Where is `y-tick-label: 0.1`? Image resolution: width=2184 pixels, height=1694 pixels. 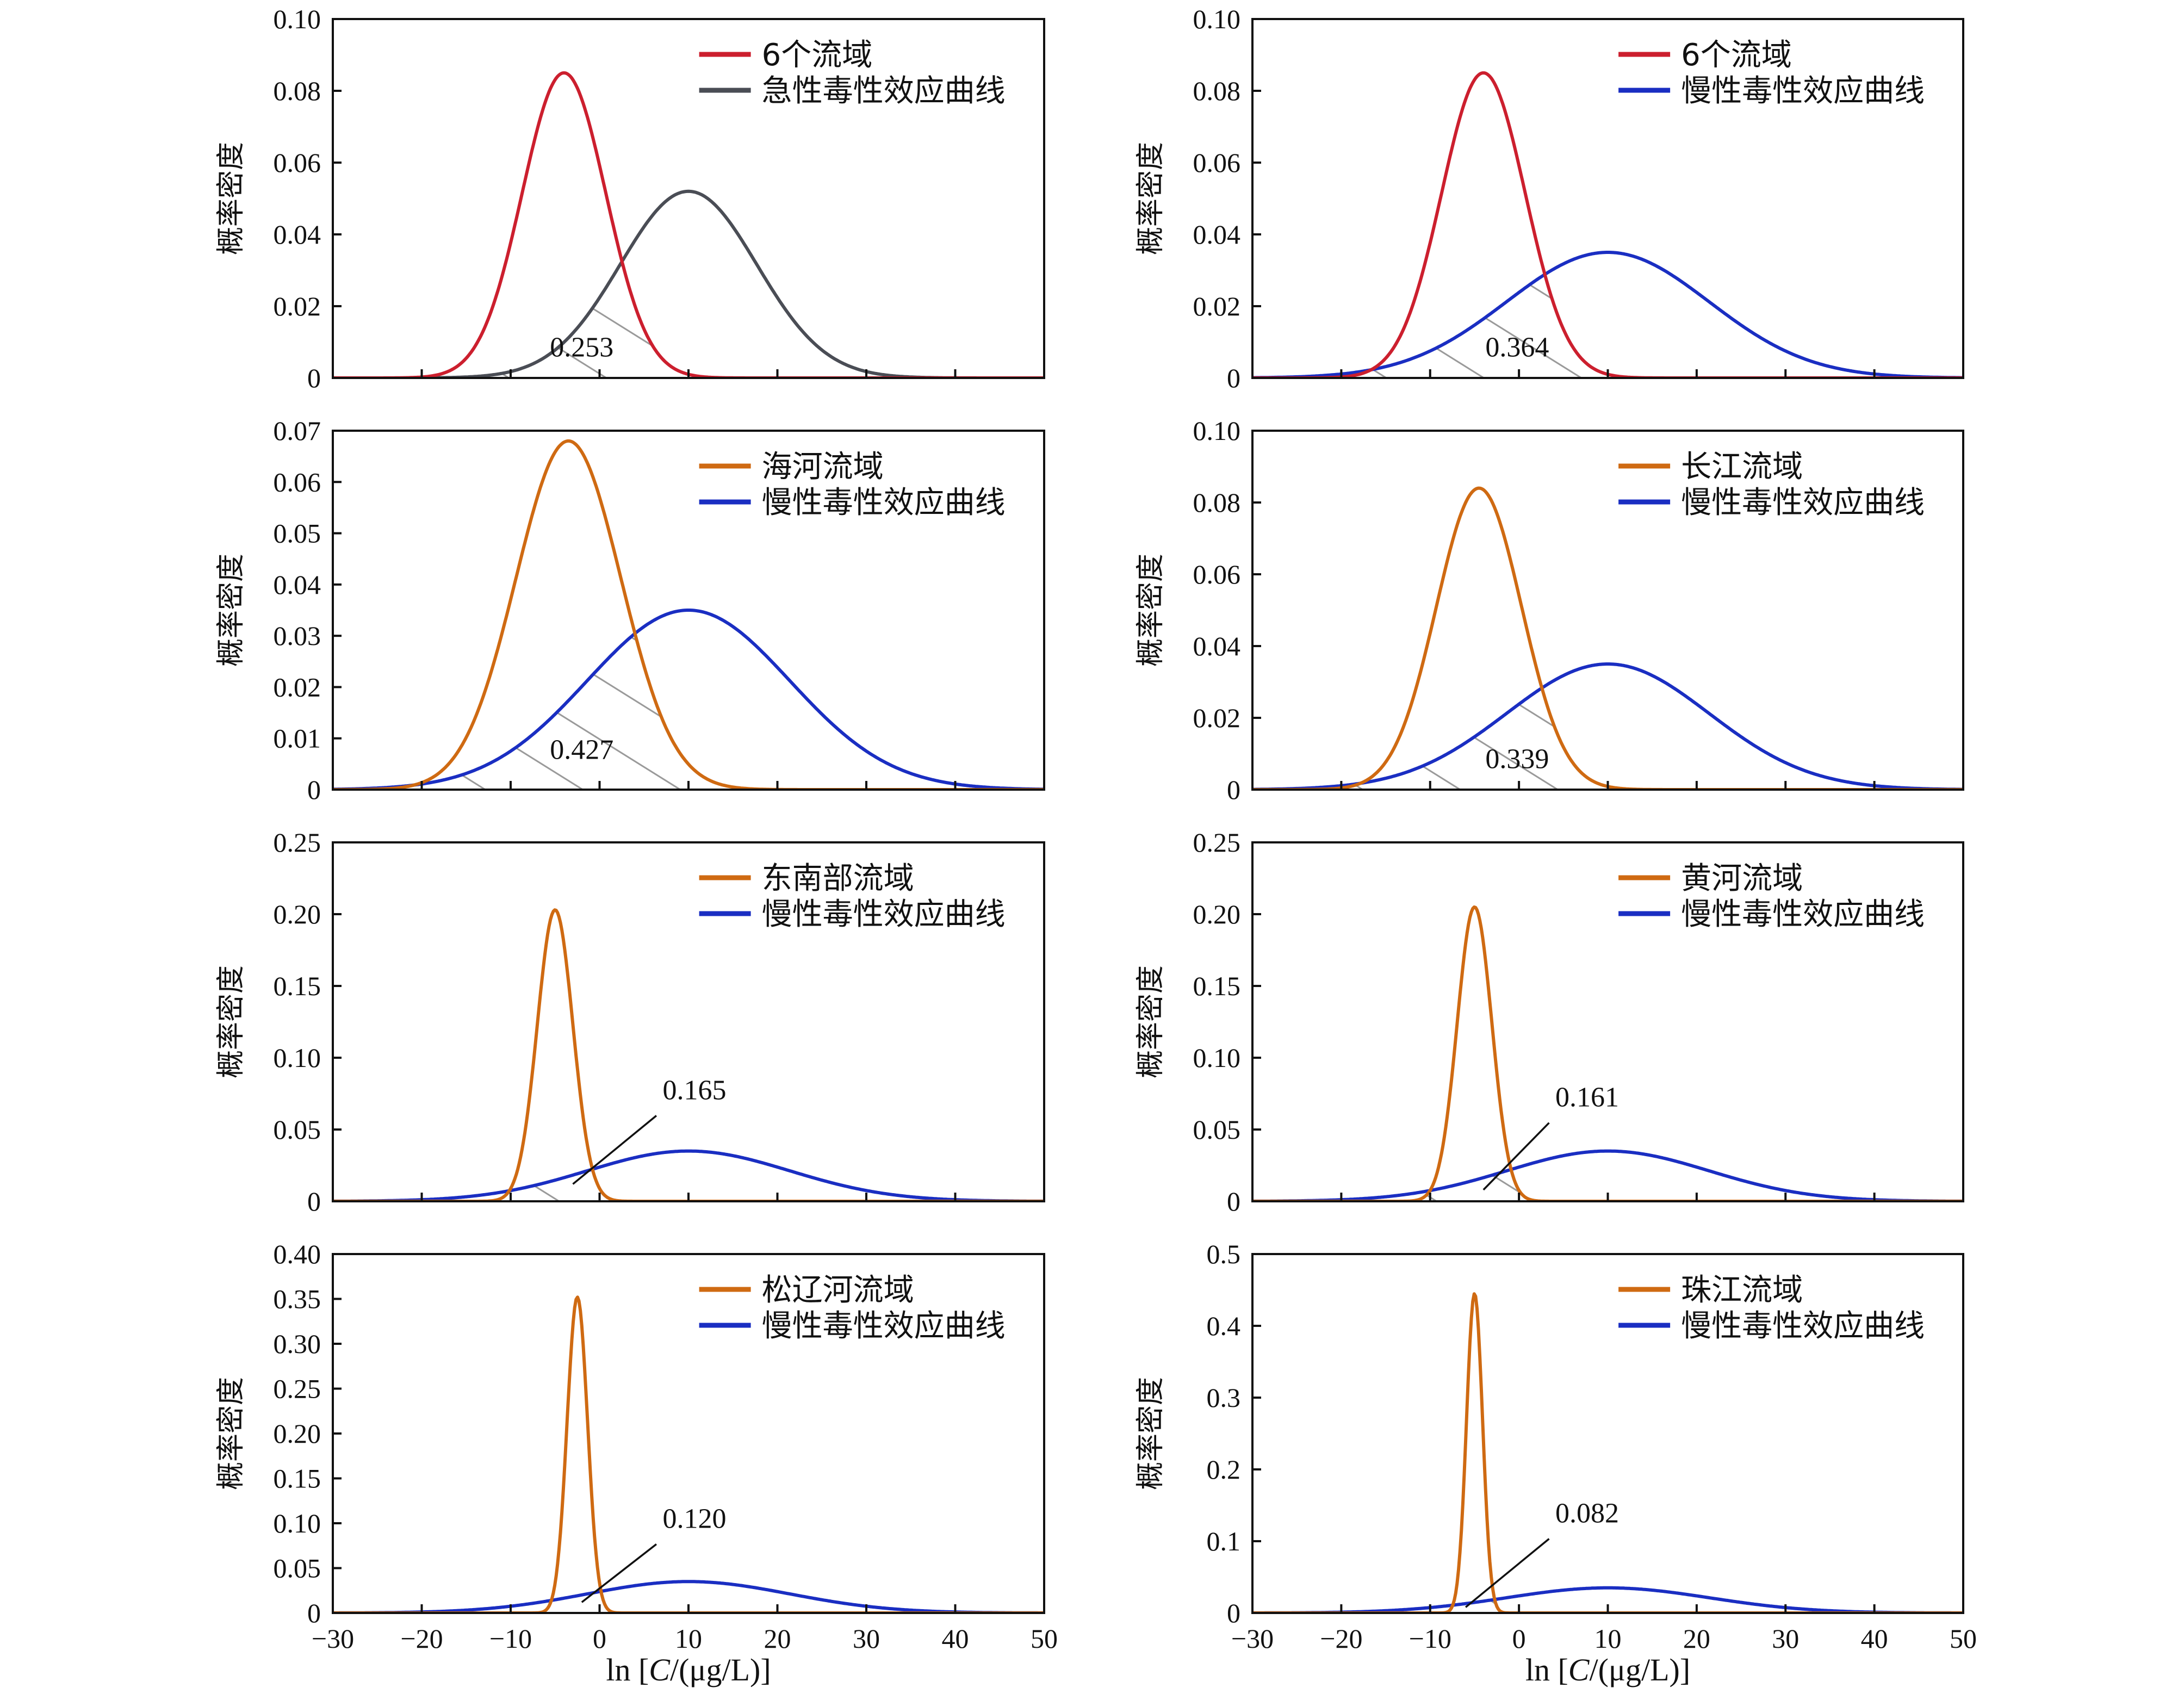
y-tick-label: 0.1 is located at coordinates (1224, 1541).